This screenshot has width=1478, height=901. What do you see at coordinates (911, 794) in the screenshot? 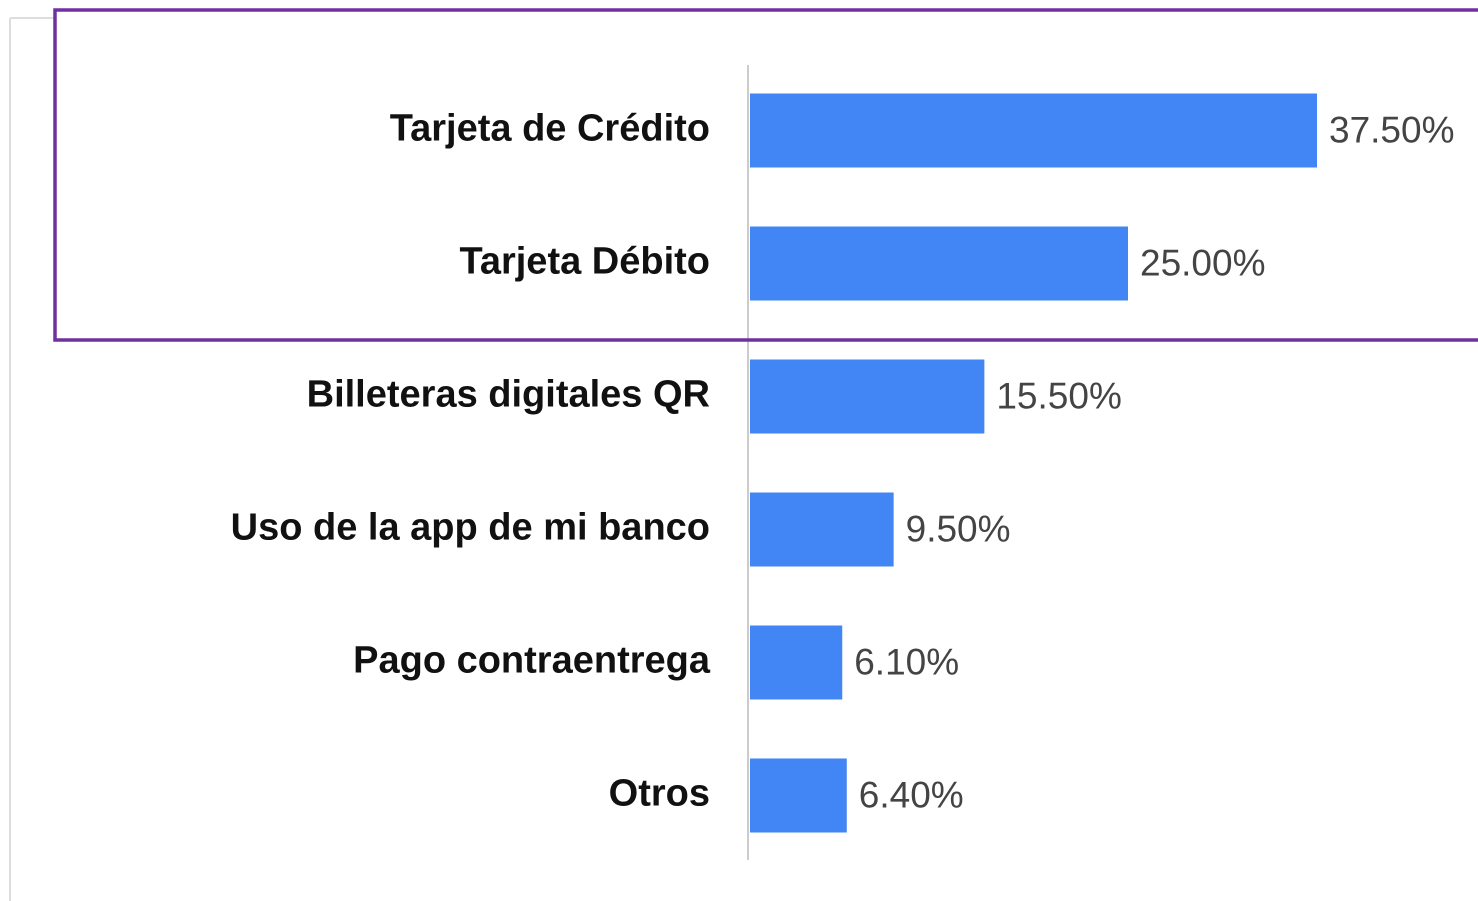
I see `value-label: 6.40%` at bounding box center [911, 794].